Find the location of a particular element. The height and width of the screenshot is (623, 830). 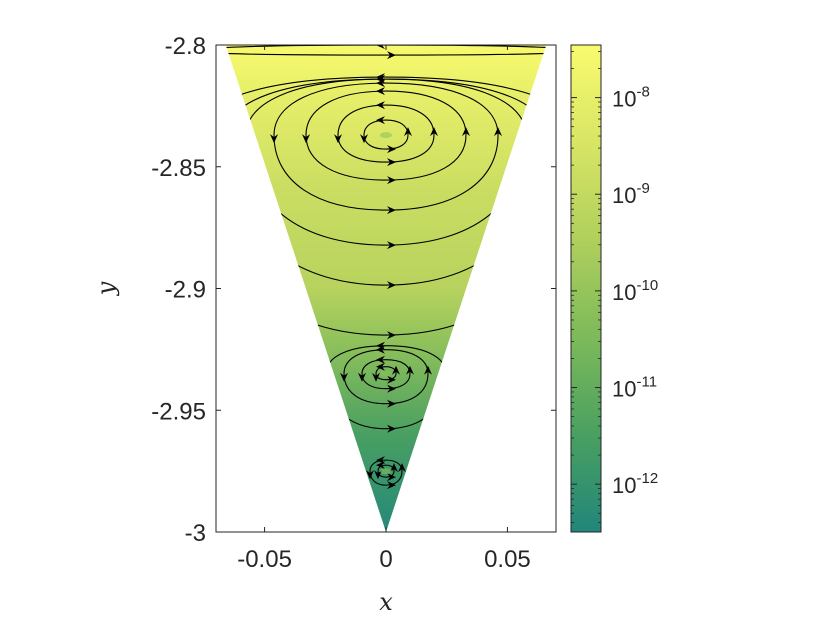

colorbar-tick-exponent: -11 is located at coordinates (646, 382).